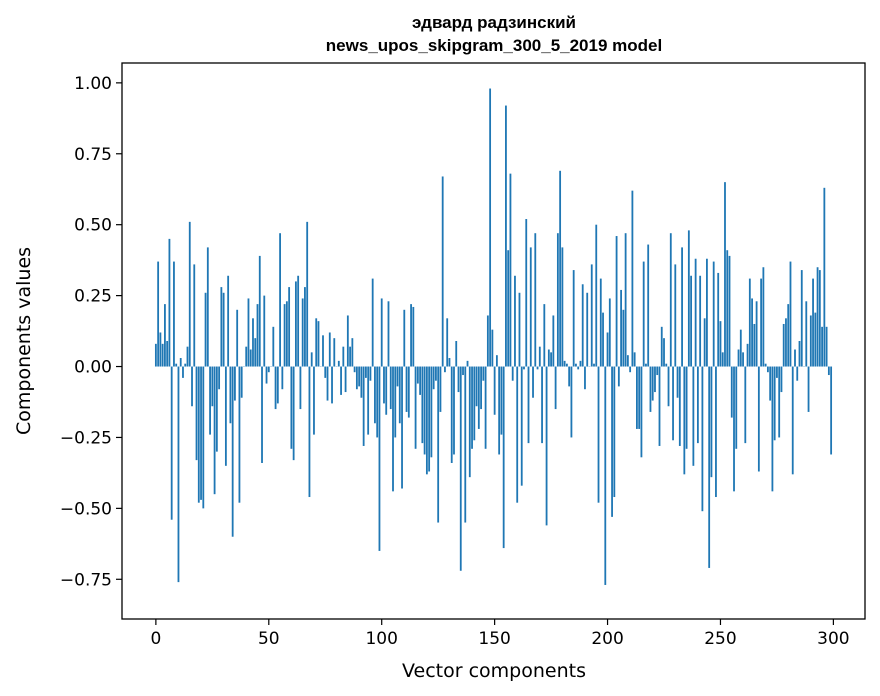 The height and width of the screenshot is (696, 880). Describe the element at coordinates (93, 84) in the screenshot. I see `y-tick-label: 1.00` at that location.